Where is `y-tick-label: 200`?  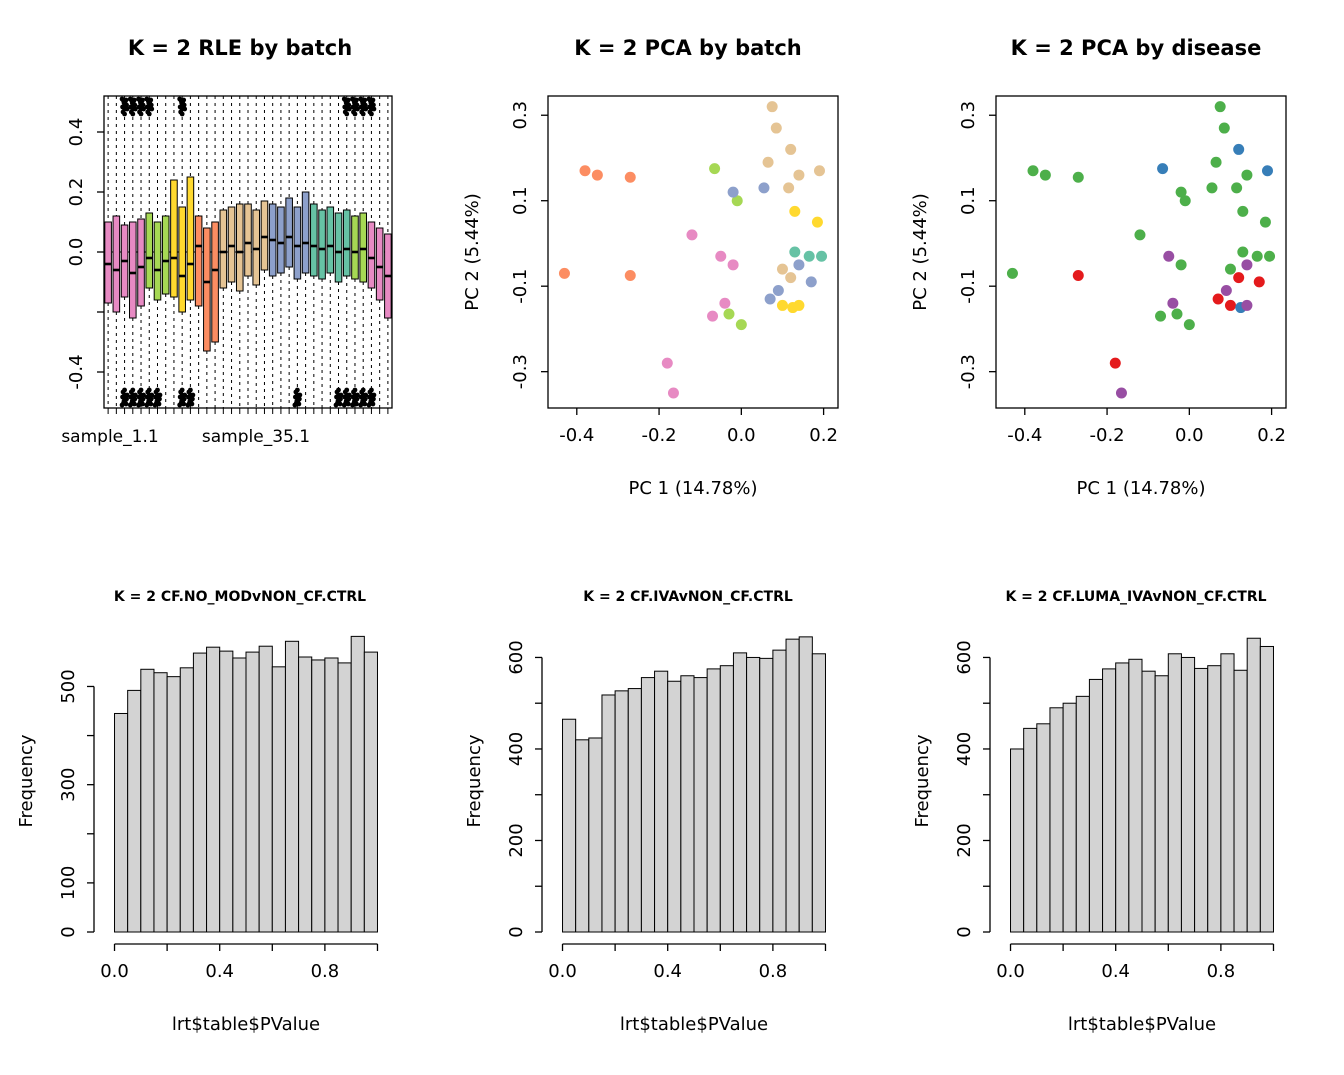
y-tick-label: 200 is located at coordinates (964, 840).